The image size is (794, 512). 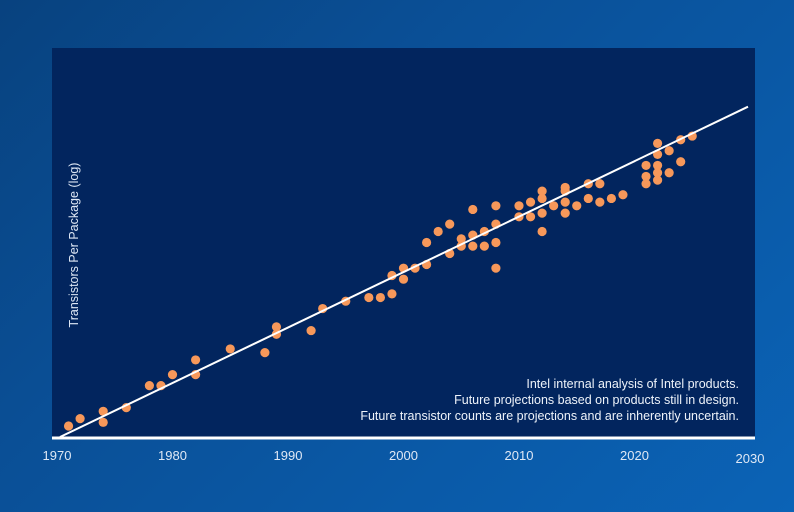 I want to click on x-tick-label: 2030, so click(x=750, y=458).